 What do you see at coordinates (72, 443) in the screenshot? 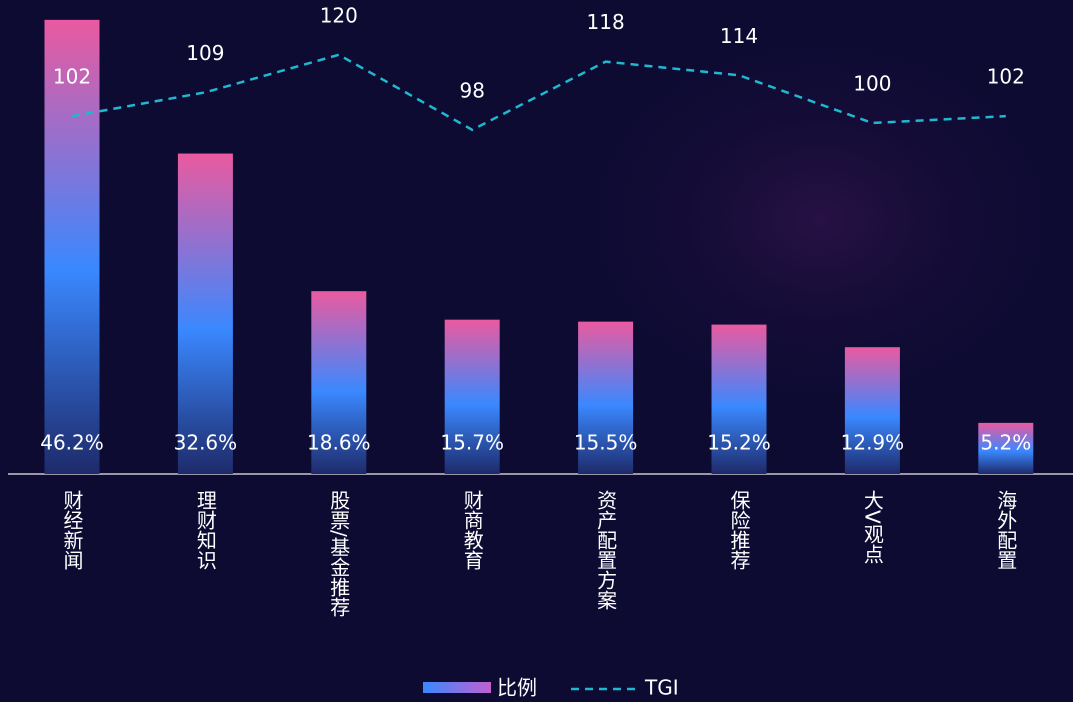
I see `data-label: 46.2%` at bounding box center [72, 443].